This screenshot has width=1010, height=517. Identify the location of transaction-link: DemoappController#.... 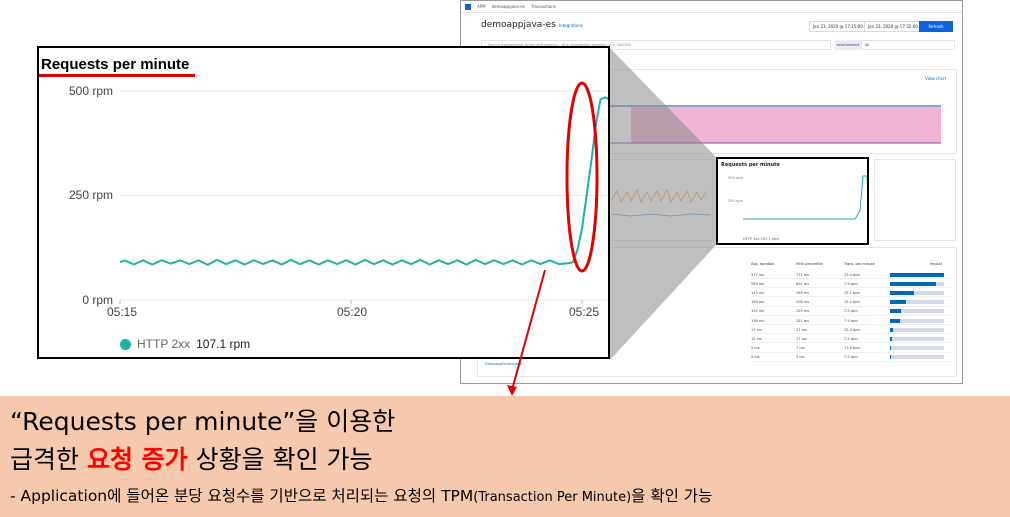
(505, 364).